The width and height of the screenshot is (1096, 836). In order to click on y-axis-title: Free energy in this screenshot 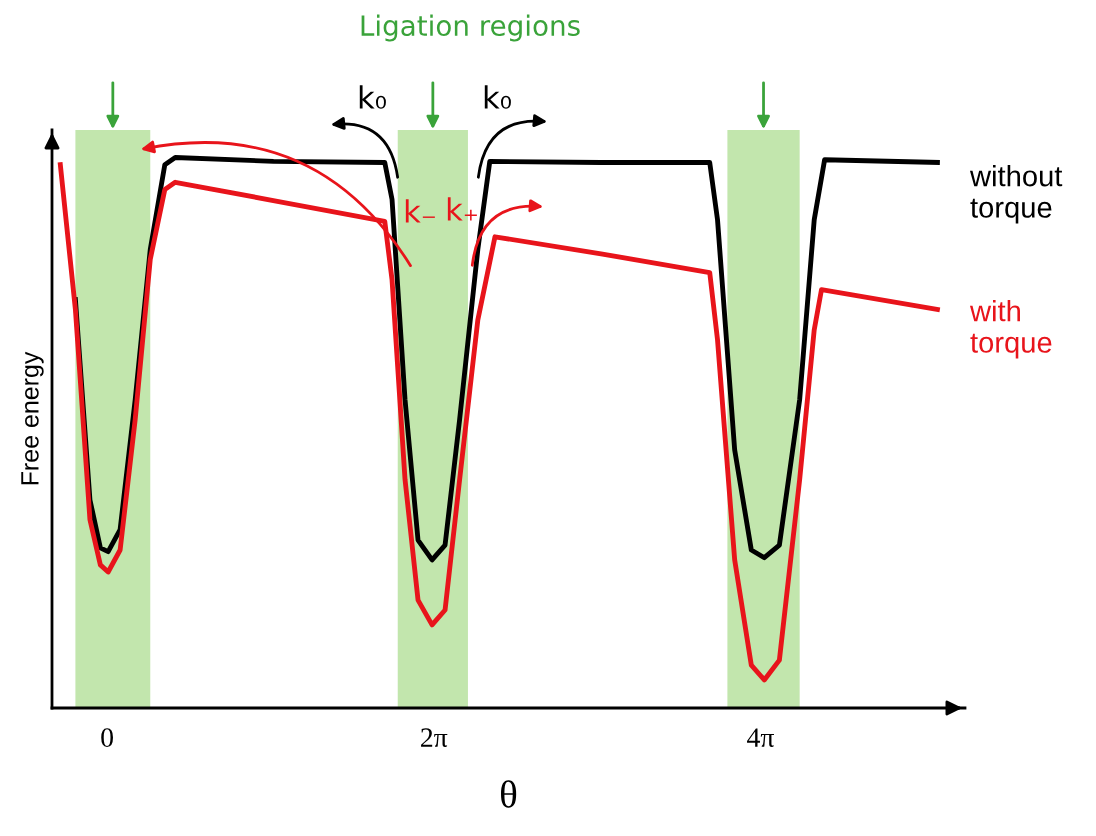, I will do `click(32, 418)`.